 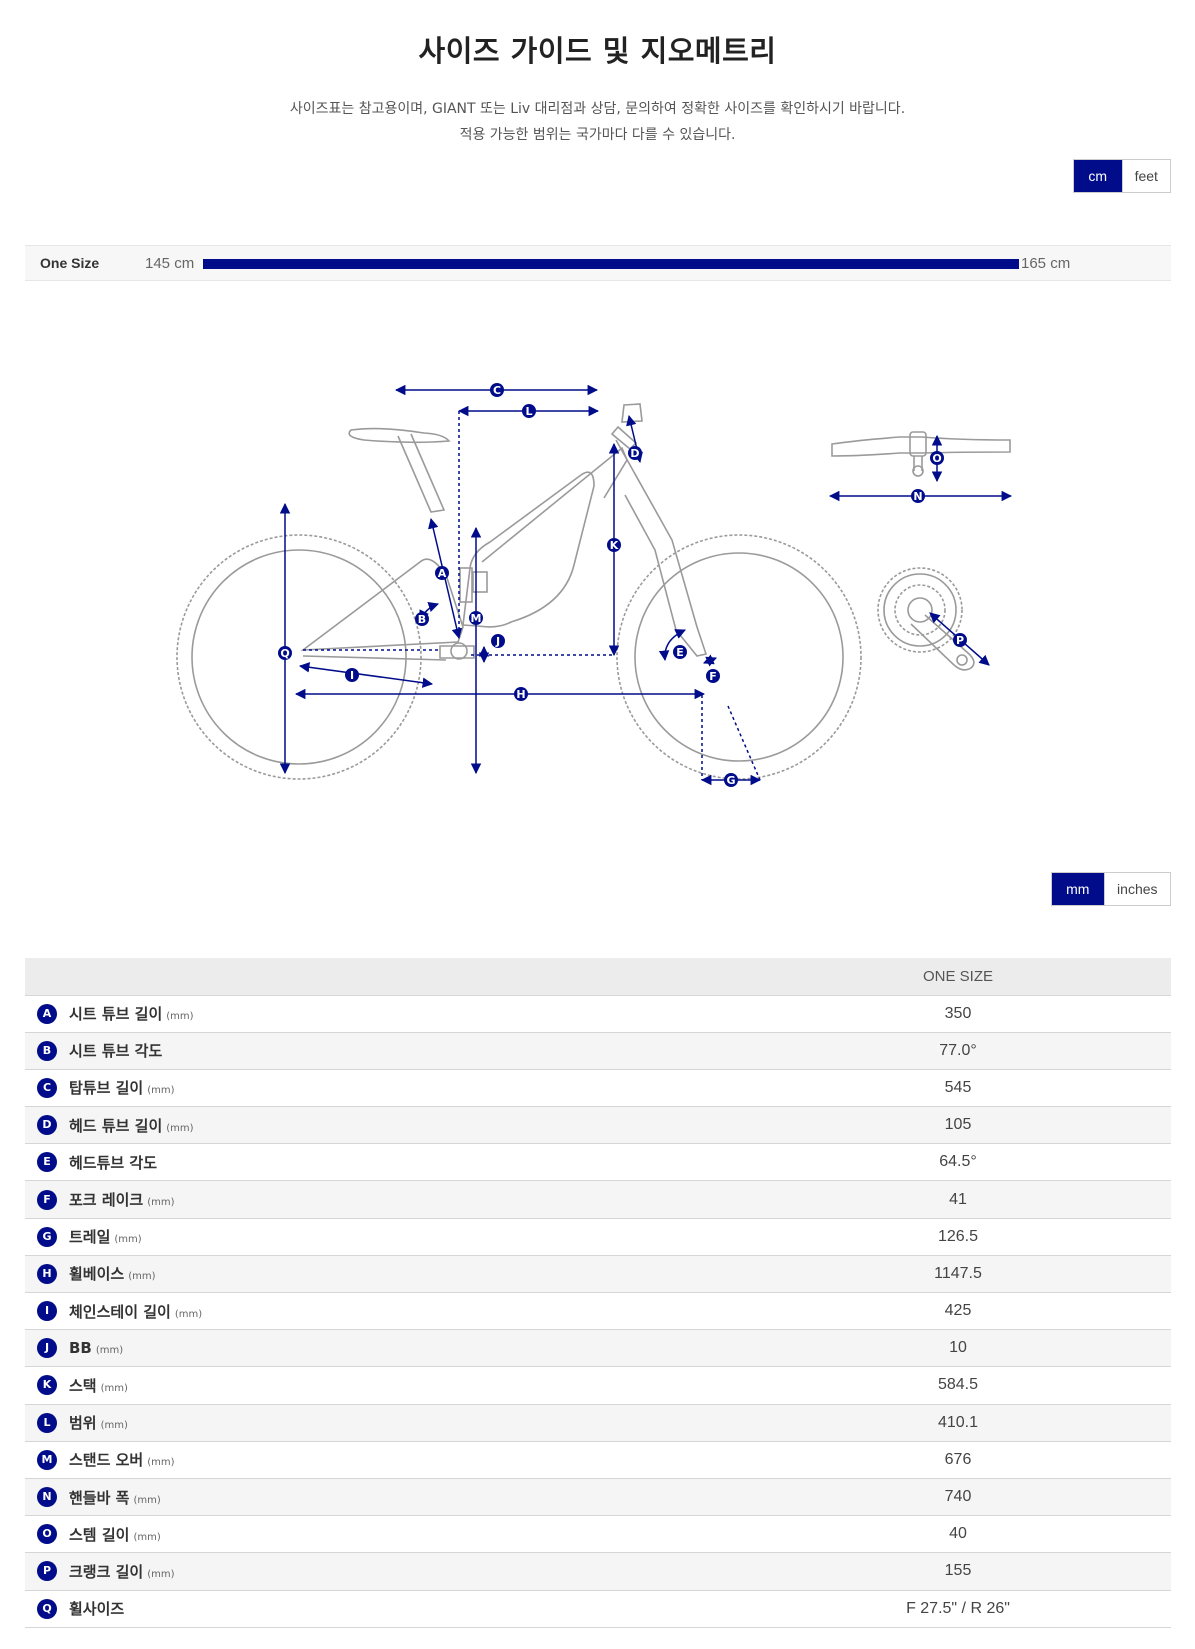 I want to click on row-key-badge: M, so click(x=47, y=1459).